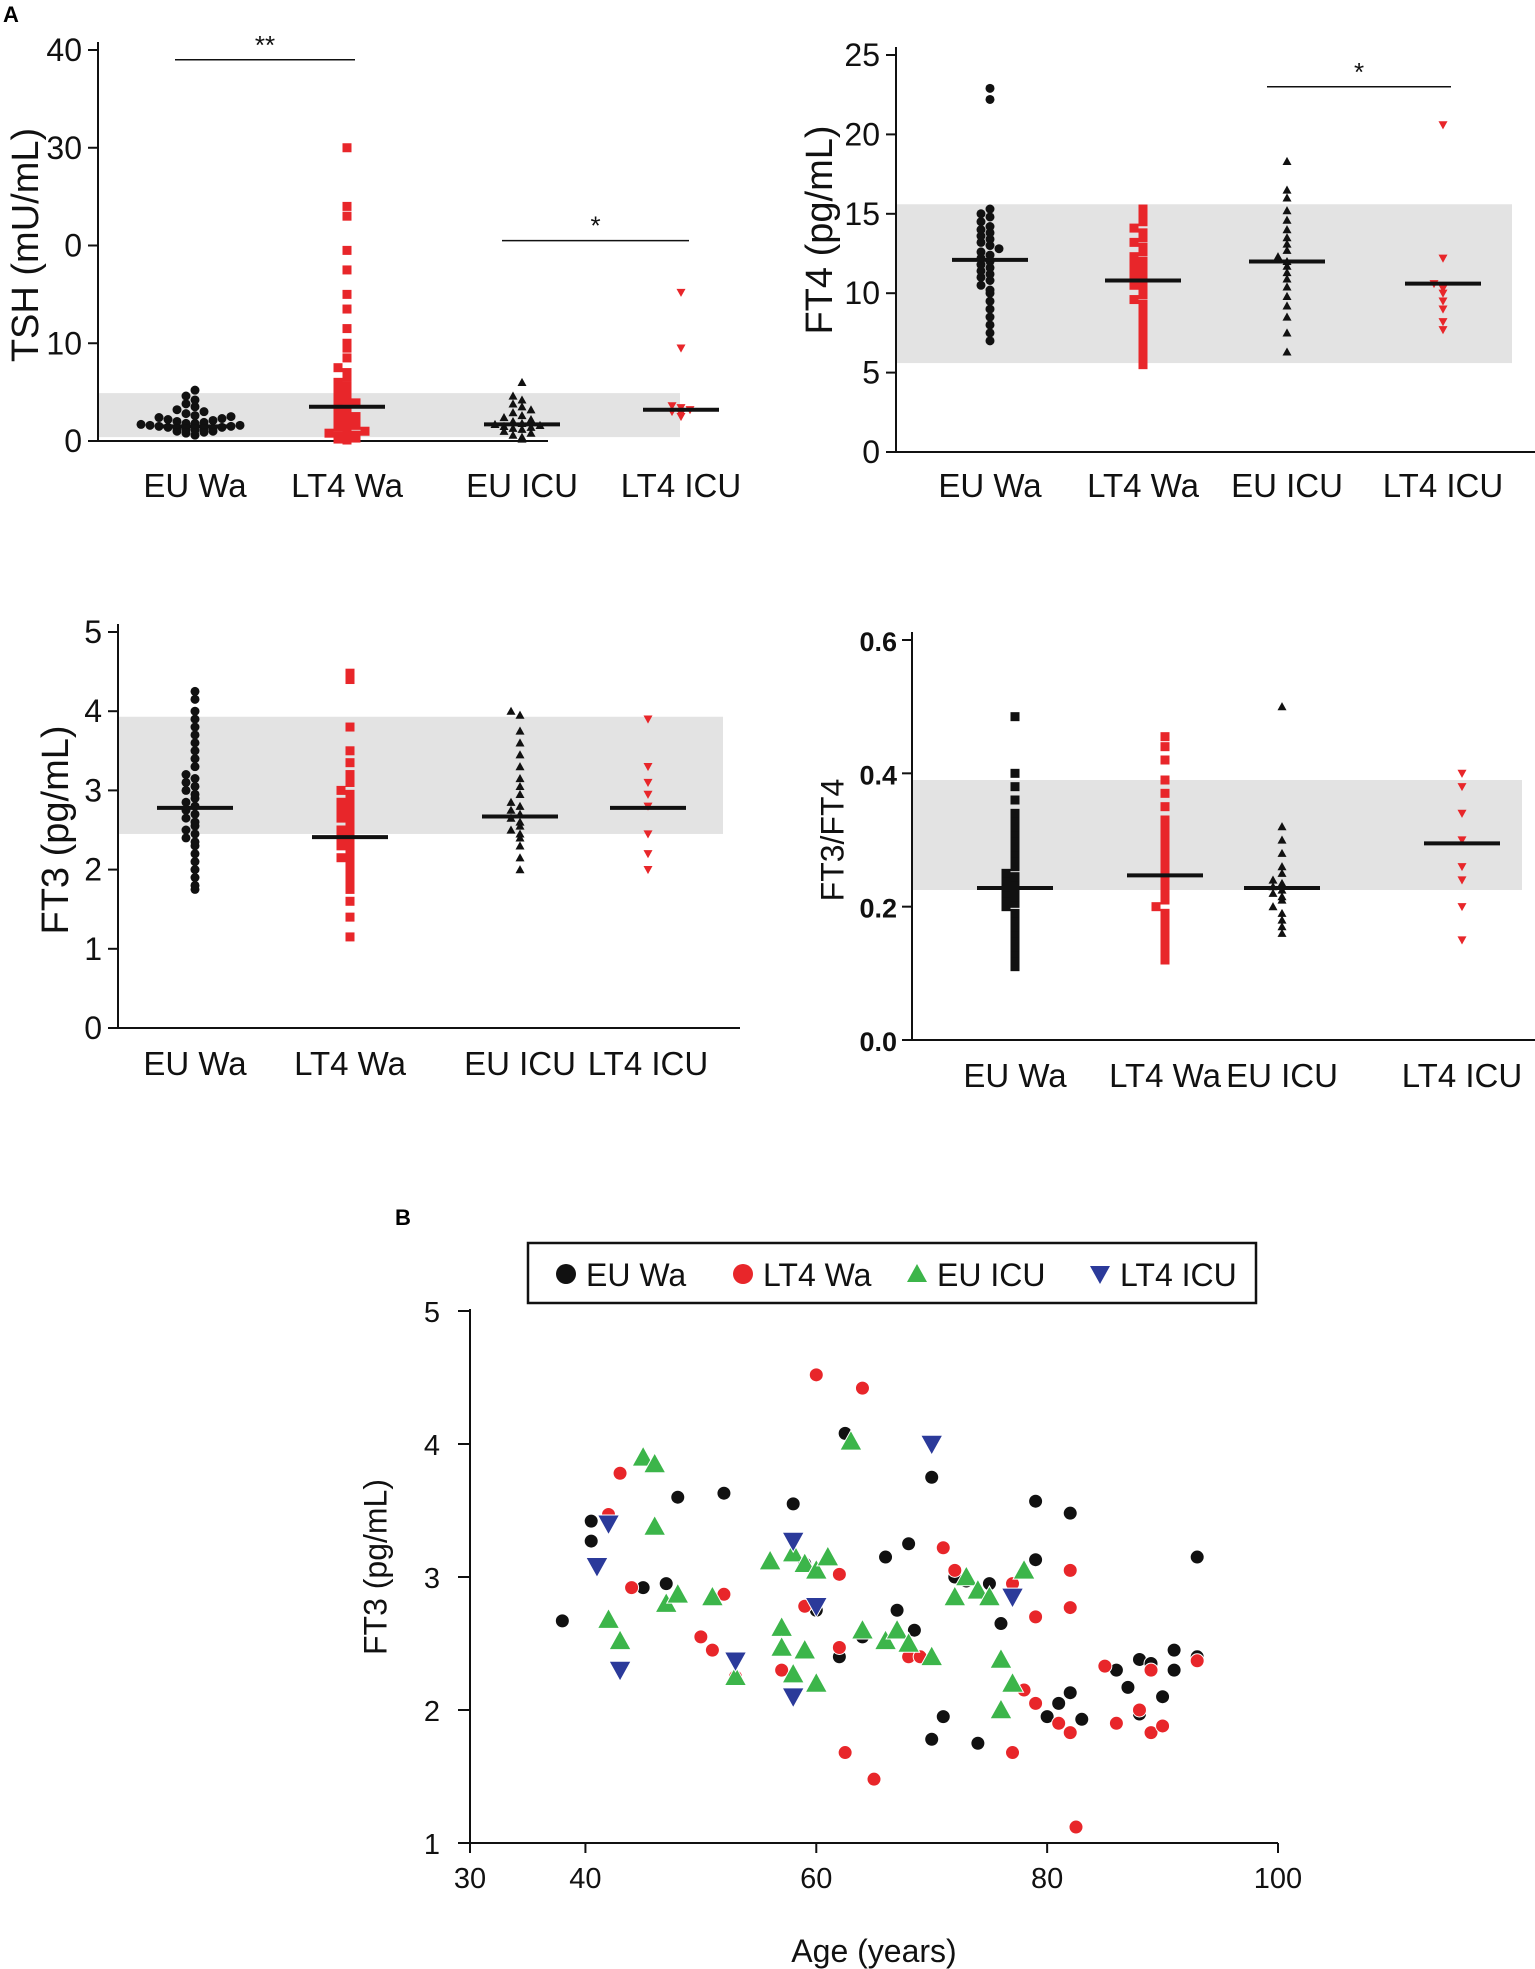  Describe the element at coordinates (64, 50) in the screenshot. I see `y-tick-label: 40` at that location.